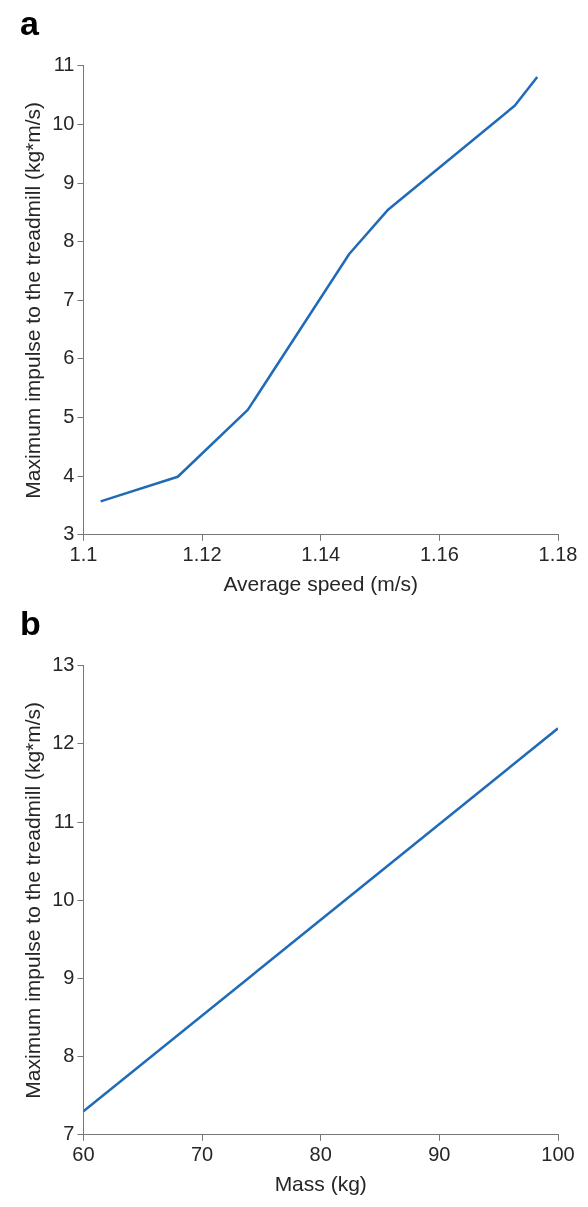 This screenshot has width=588, height=1207. What do you see at coordinates (83, 554) in the screenshot?
I see `x-tick-label: 1.1` at bounding box center [83, 554].